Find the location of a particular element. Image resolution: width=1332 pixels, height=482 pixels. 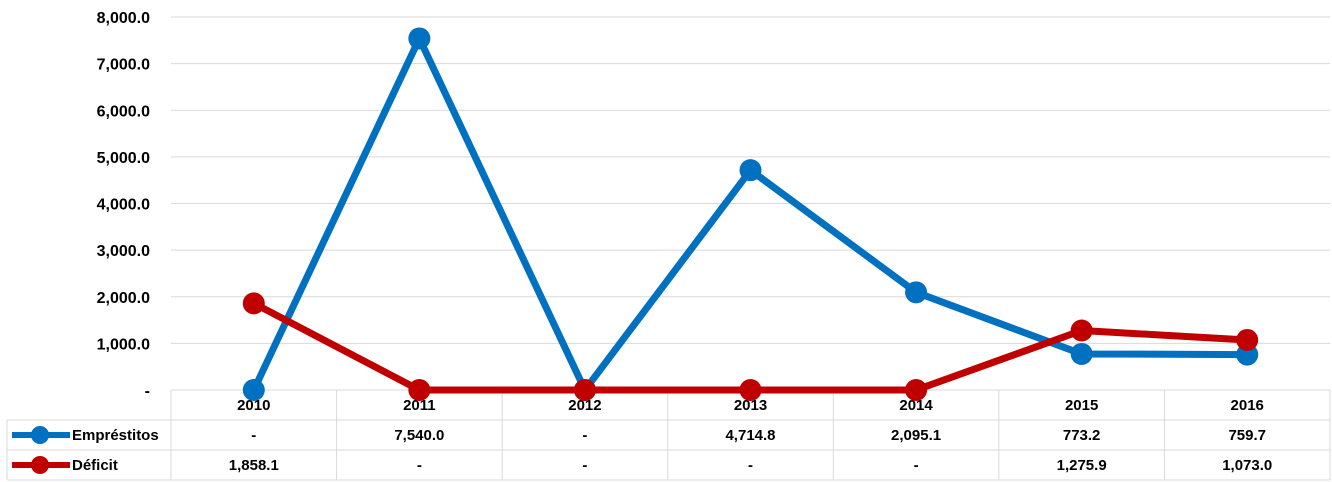

data-table-cell: 759.7 is located at coordinates (1247, 435).